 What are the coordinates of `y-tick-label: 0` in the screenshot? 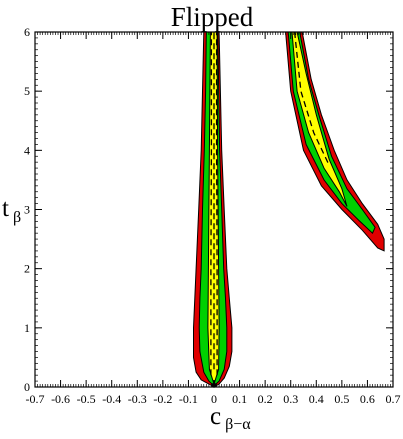 It's located at (27, 387).